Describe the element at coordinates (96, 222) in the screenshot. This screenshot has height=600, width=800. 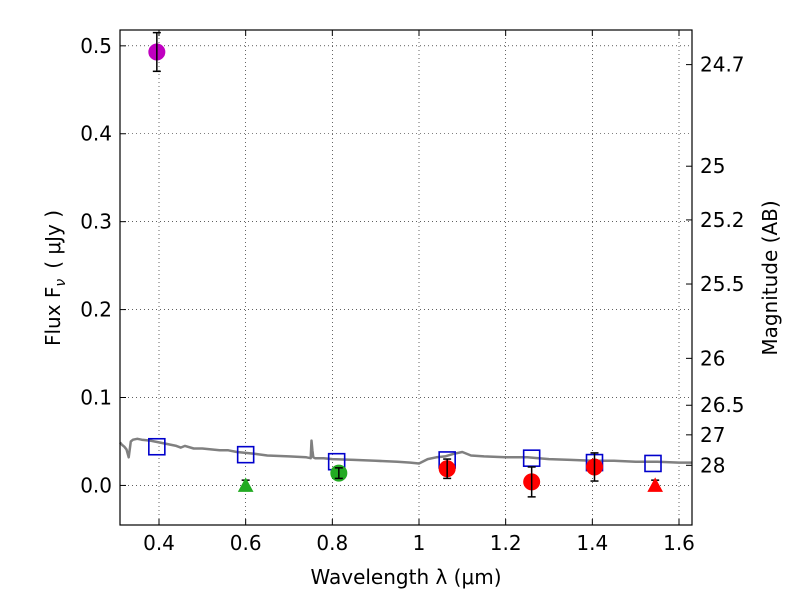
I see `y-tick-label: 0.3` at that location.